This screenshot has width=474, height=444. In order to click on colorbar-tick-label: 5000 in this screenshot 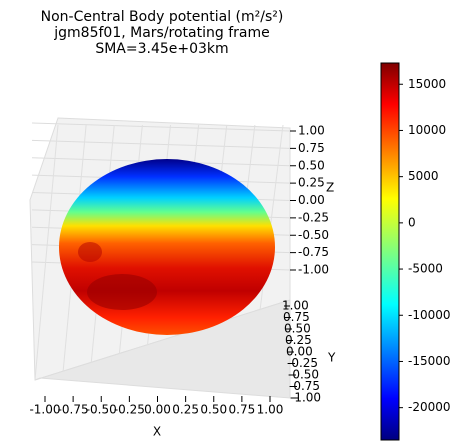, I will do `click(423, 176)`.